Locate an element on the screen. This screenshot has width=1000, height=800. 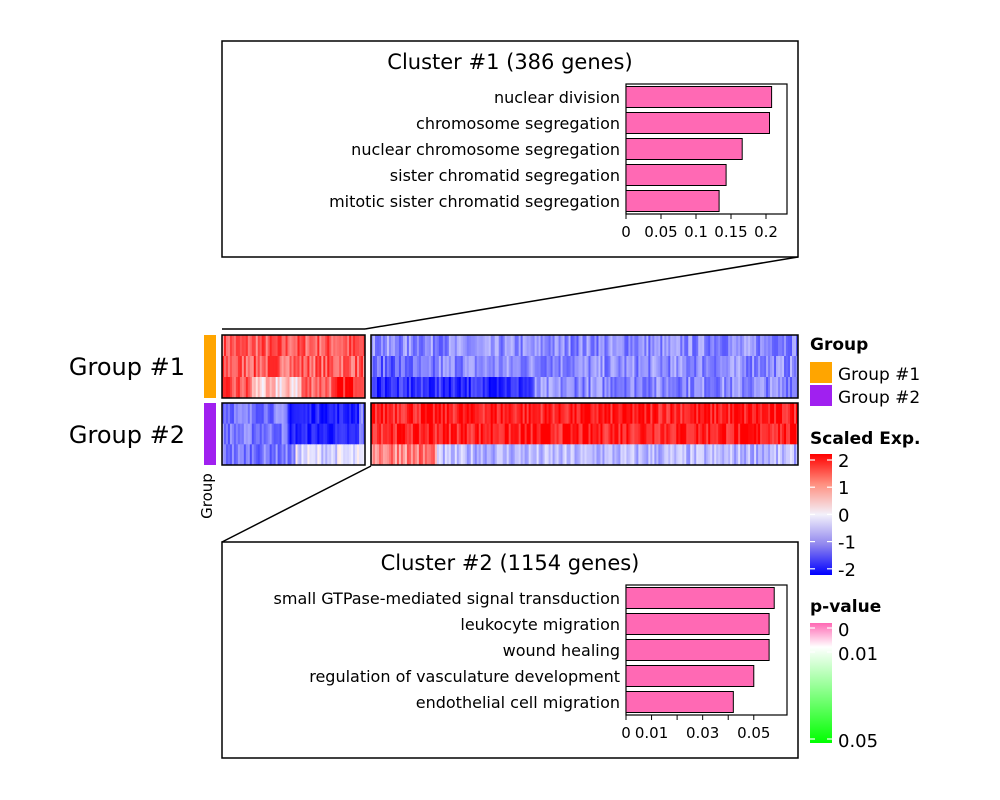
bar-category-label: endothelial cell migration is located at coordinates (518, 702).